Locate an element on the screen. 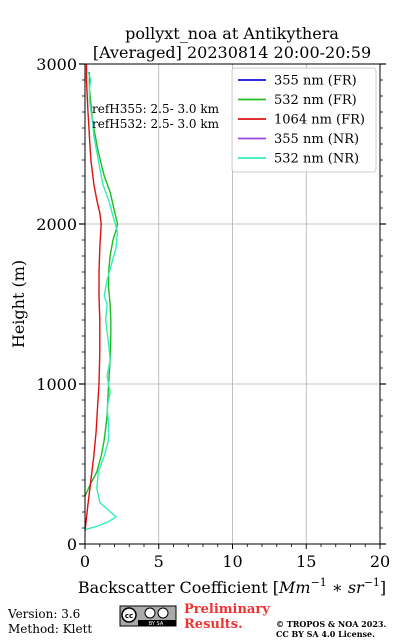 This screenshot has height=640, width=400. series-layer is located at coordinates (101, 298).